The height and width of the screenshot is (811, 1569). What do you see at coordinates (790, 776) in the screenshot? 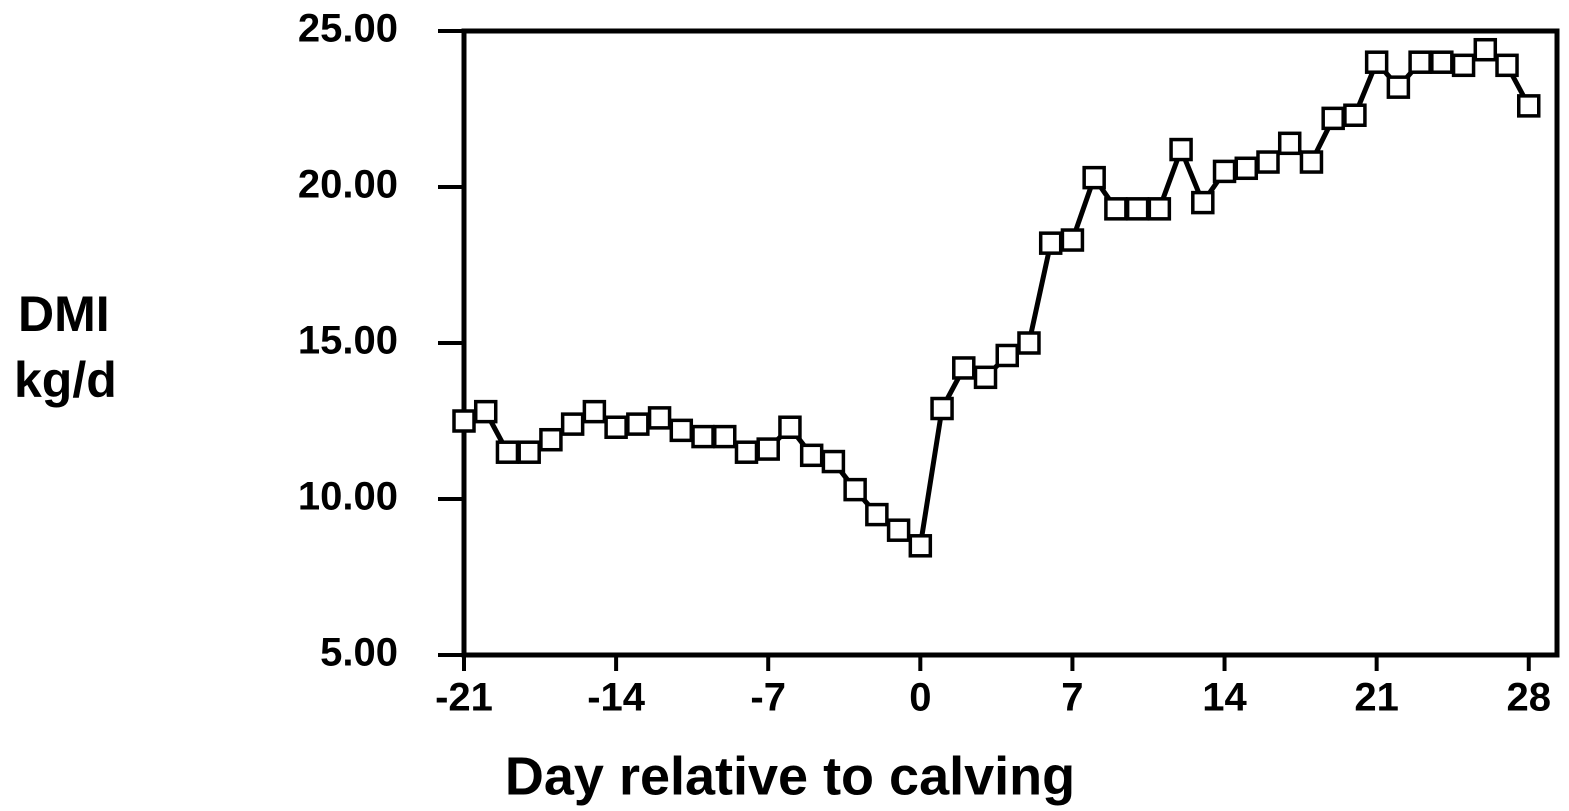
I see `x-axis-title: Day relative to calving` at bounding box center [790, 776].